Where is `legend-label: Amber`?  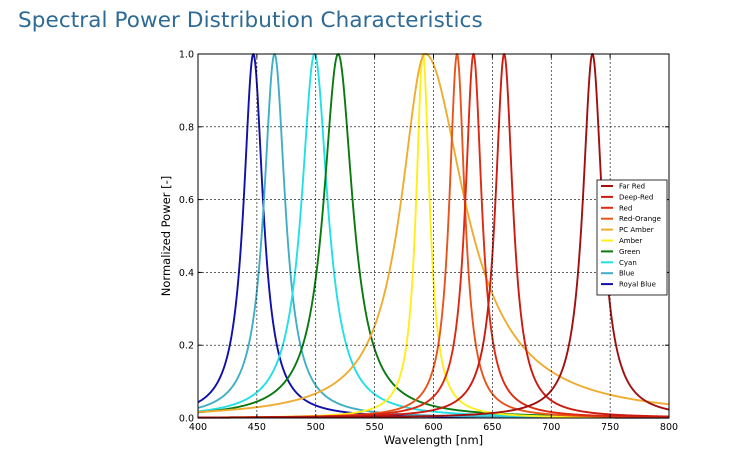
legend-label: Amber is located at coordinates (630, 241).